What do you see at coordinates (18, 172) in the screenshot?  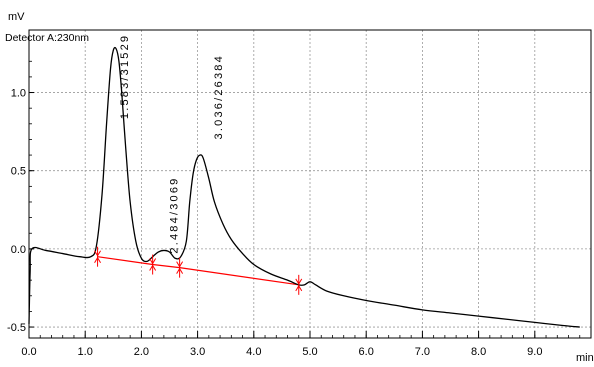 I see `y-tick-label: 0.5` at bounding box center [18, 172].